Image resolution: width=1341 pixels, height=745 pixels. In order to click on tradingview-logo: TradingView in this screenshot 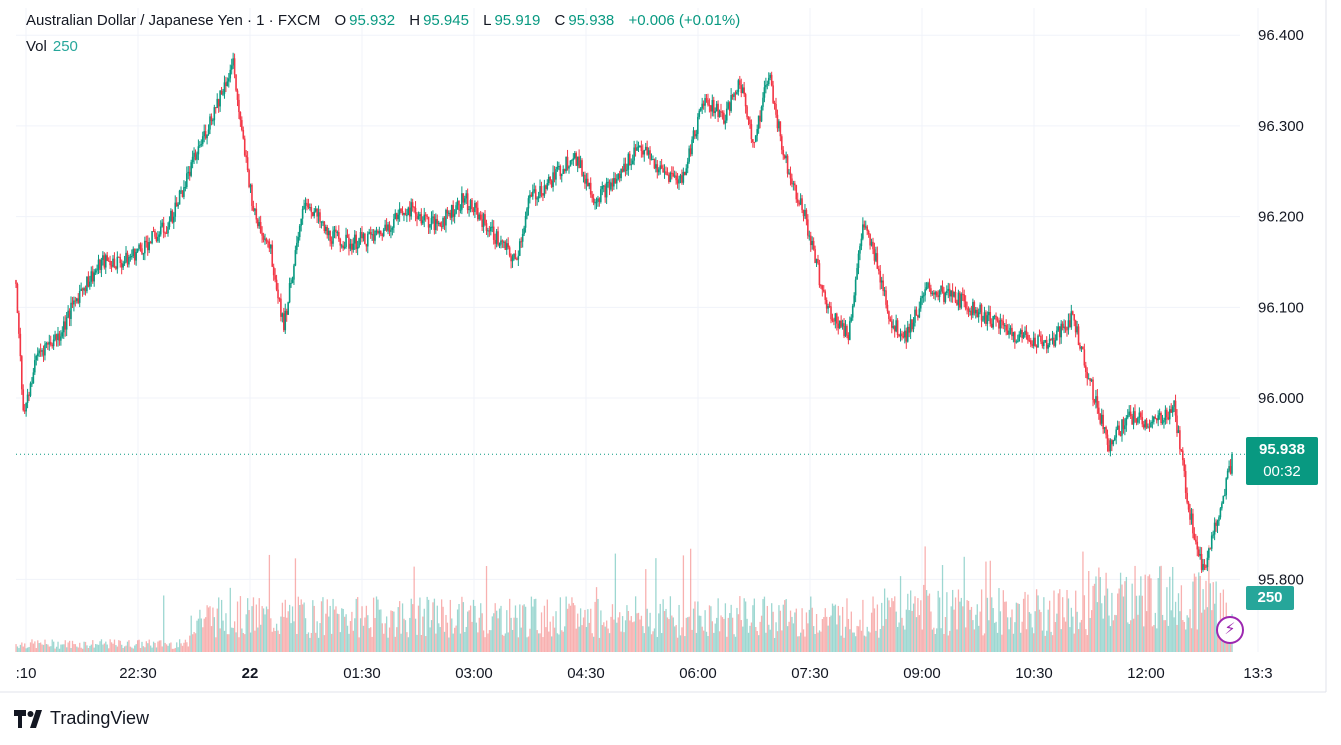, I will do `click(81, 718)`.